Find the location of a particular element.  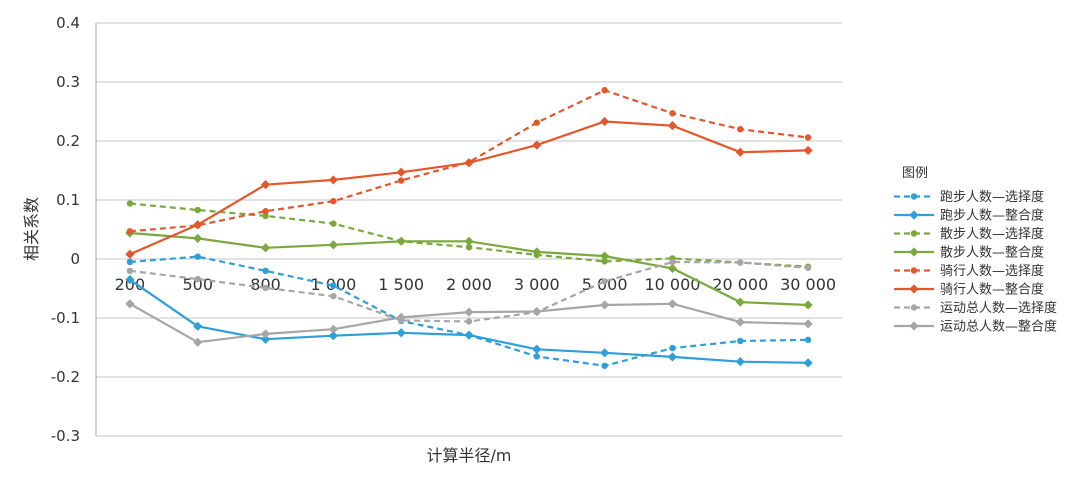

legend-label: 散步人数—整合度 is located at coordinates (992, 253).